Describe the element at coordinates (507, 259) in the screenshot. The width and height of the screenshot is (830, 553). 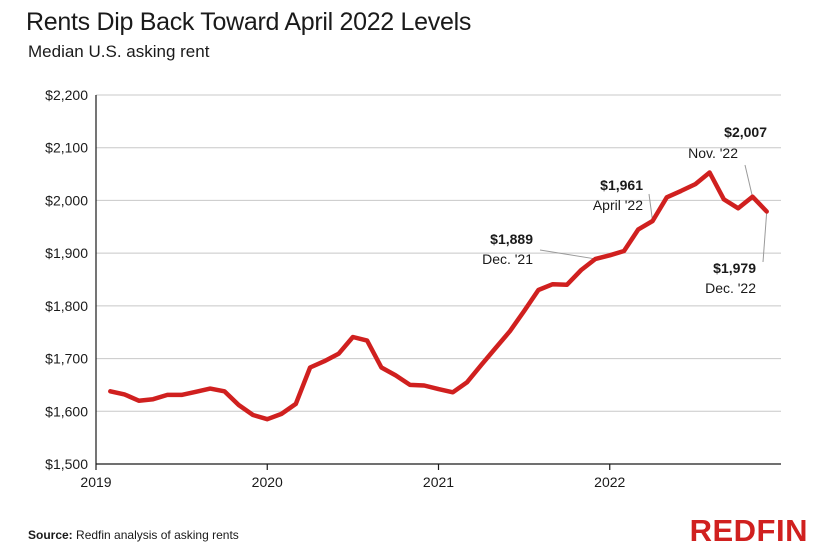
I see `annotation-date: Dec. '21` at that location.